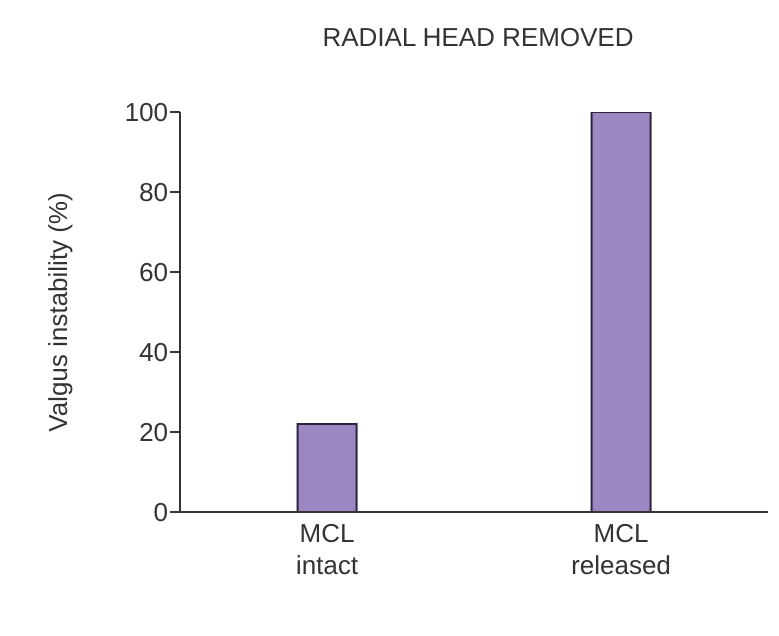 The width and height of the screenshot is (779, 636). I want to click on y-tick-label: 80, so click(153, 192).